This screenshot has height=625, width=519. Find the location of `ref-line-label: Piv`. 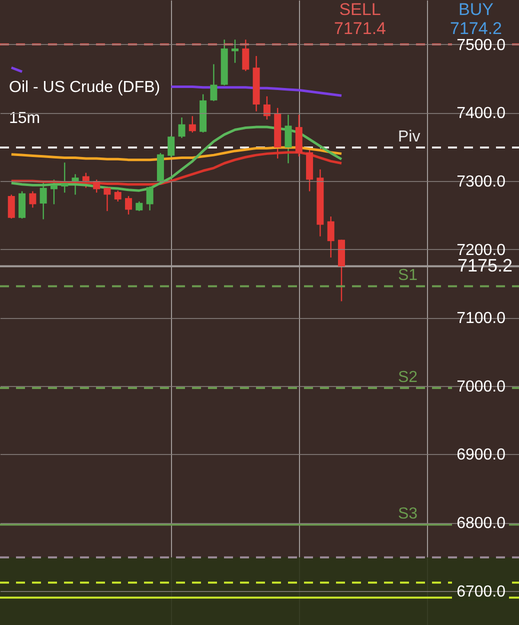

ref-line-label: Piv is located at coordinates (409, 137).